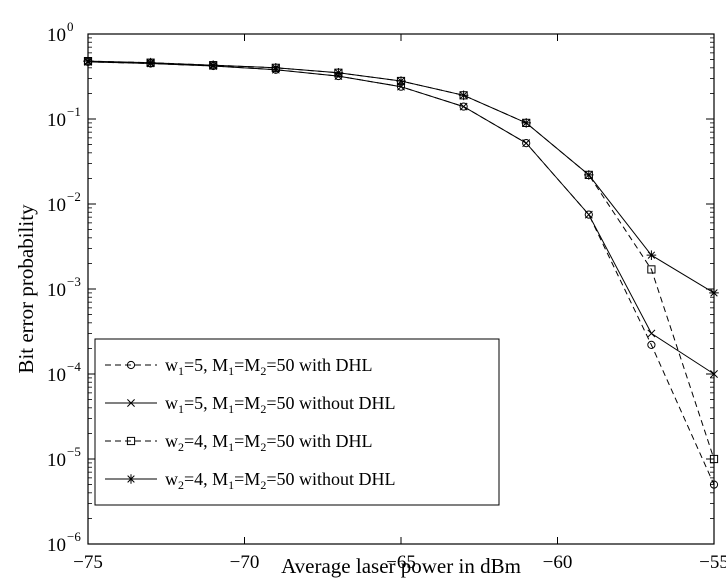 This screenshot has height=581, width=726. What do you see at coordinates (74, 111) in the screenshot?
I see `y-tick-label-exponent: −1` at bounding box center [74, 111].